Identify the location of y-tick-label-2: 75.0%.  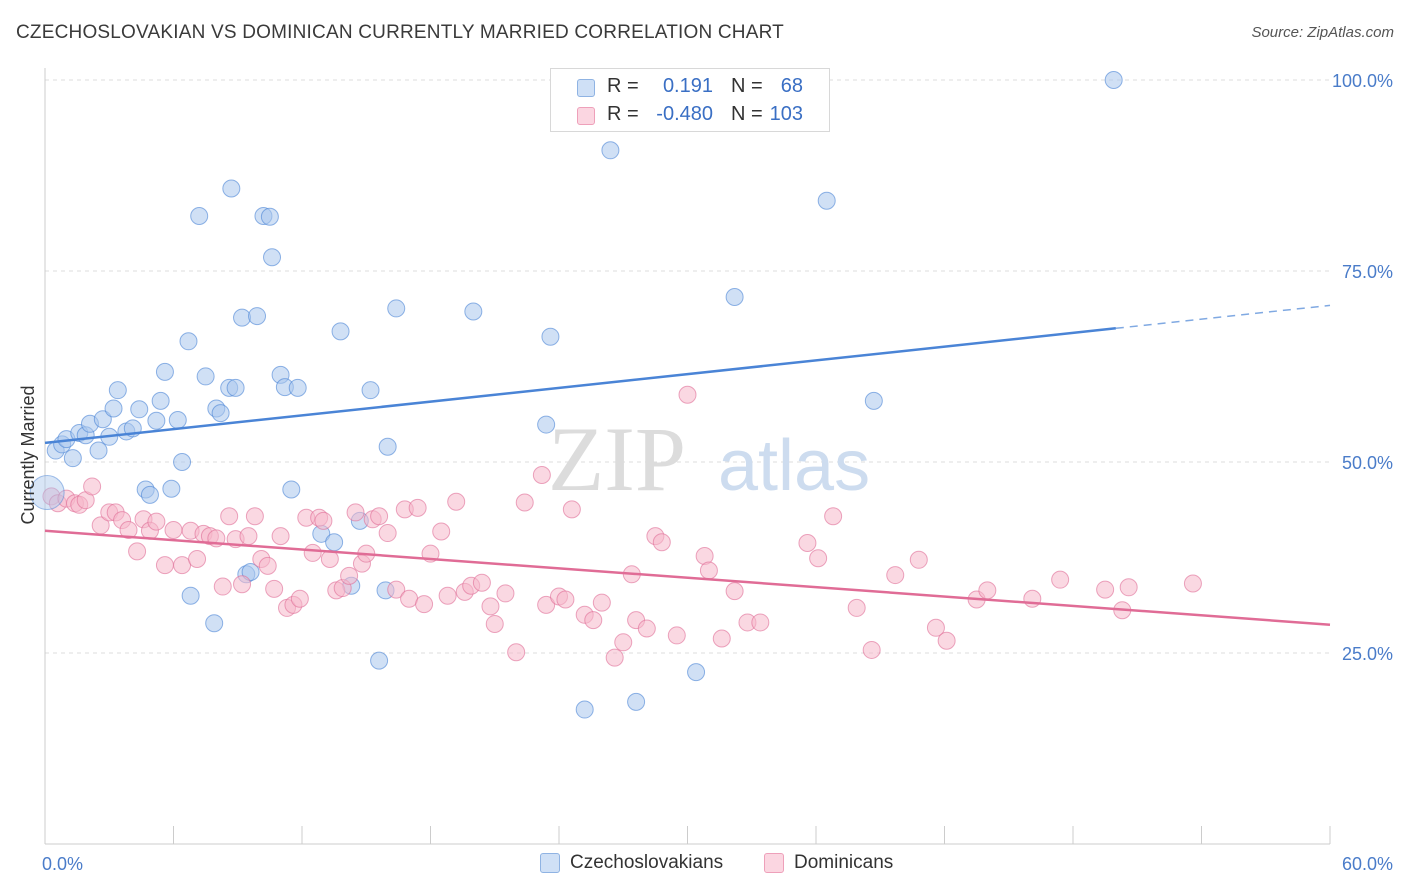
(1367, 272).